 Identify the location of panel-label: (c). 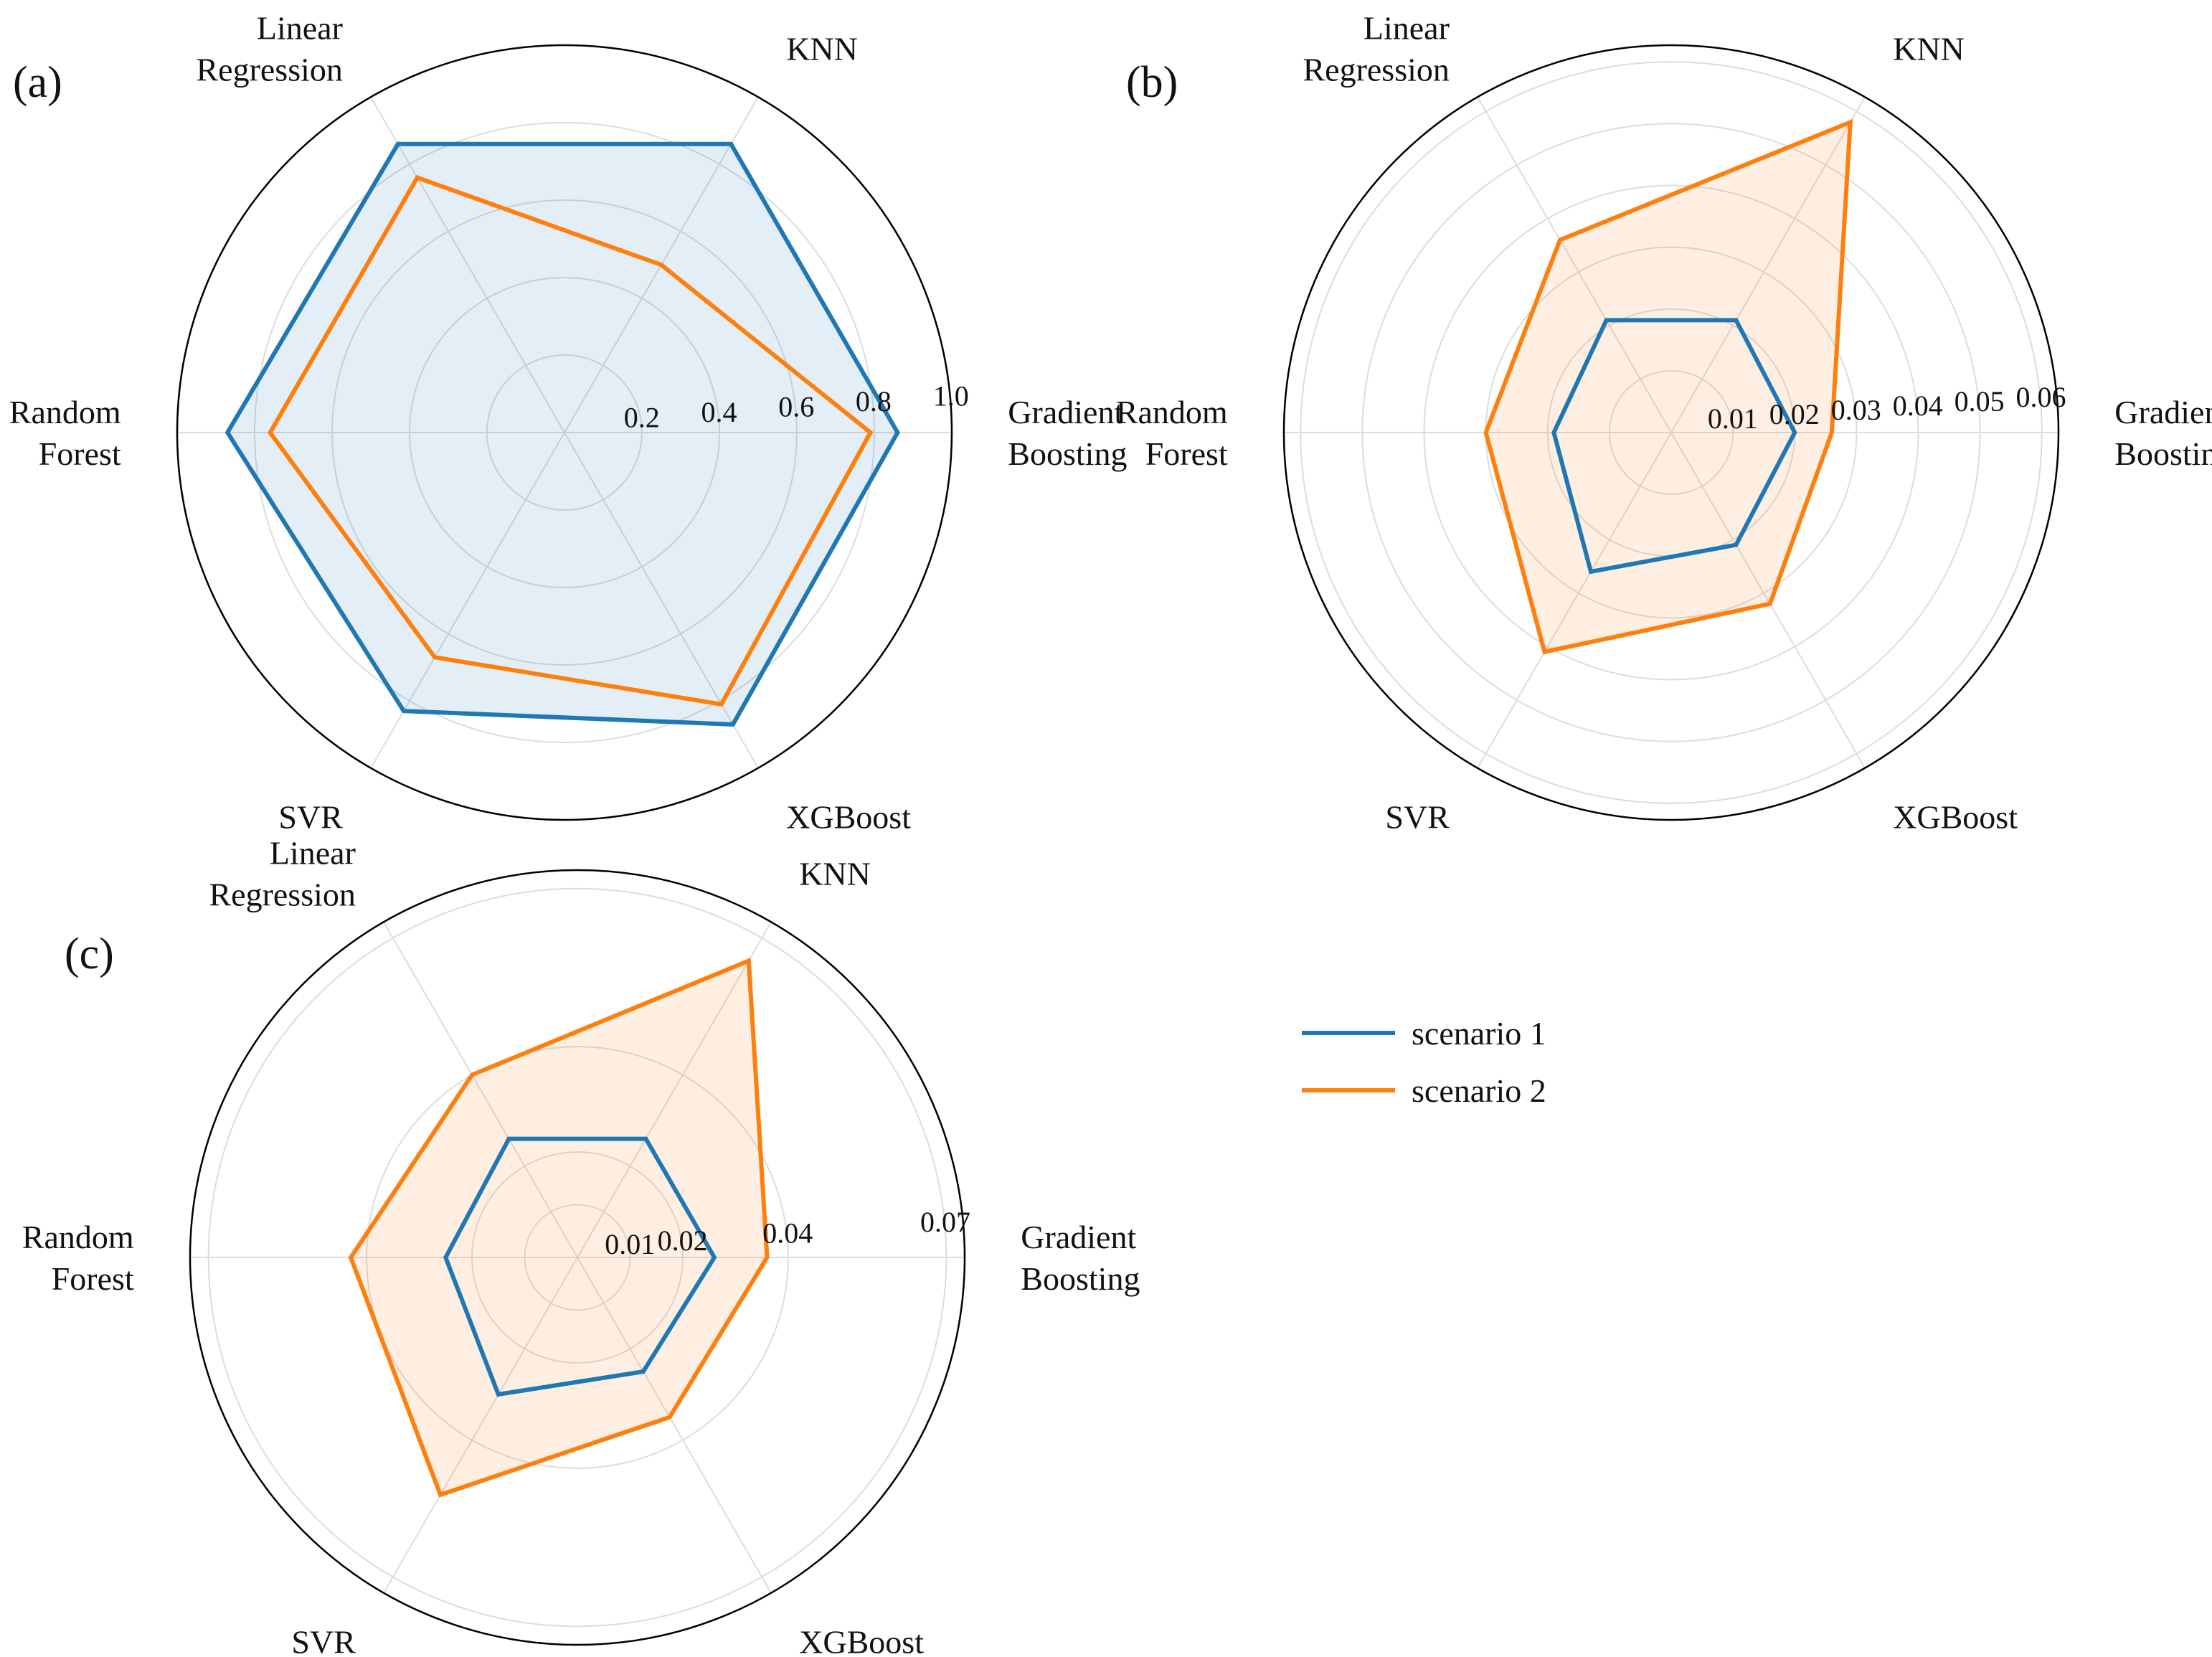
(89, 954).